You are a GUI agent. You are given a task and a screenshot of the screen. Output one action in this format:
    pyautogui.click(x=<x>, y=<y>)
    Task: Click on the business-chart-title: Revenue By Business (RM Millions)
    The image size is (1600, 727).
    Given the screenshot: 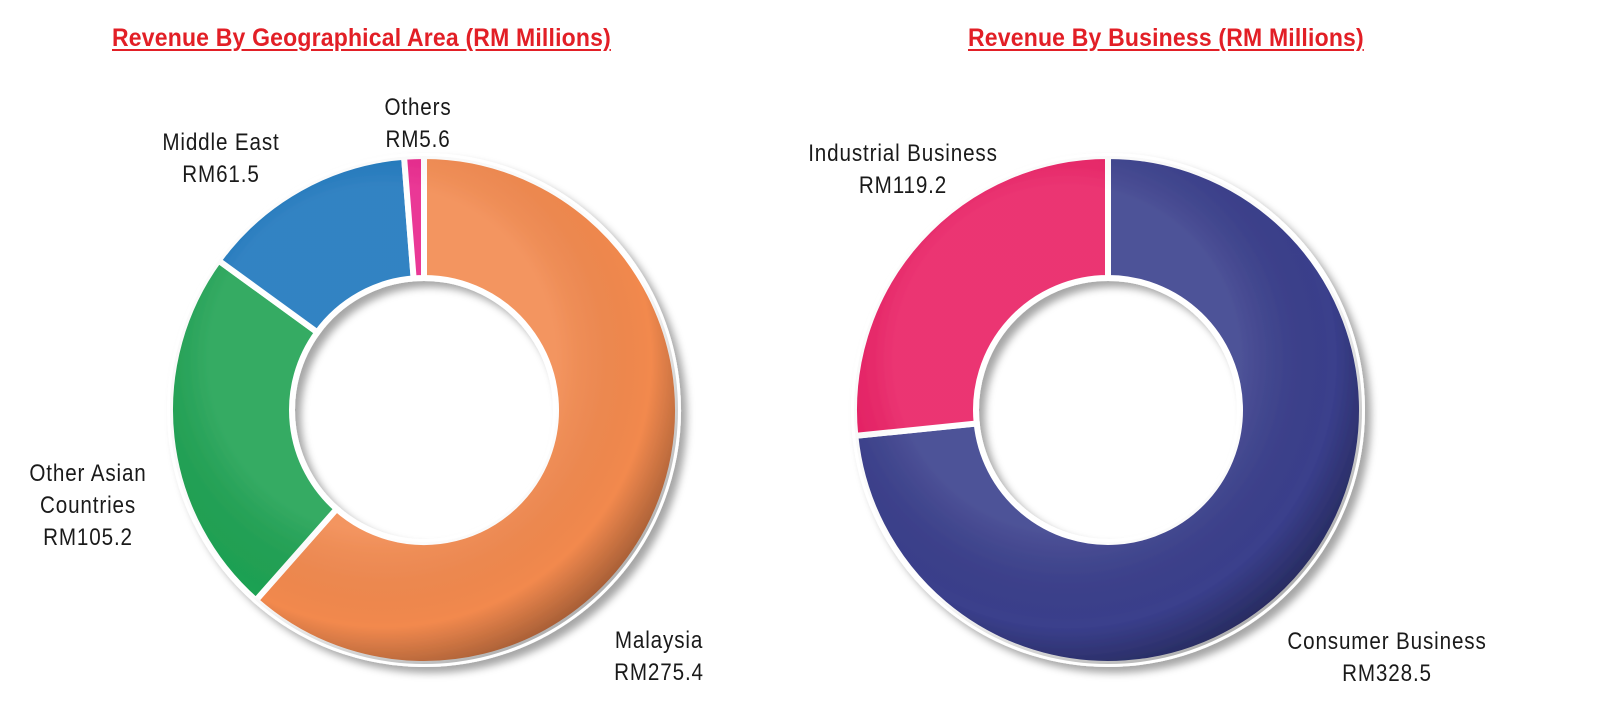 What is the action you would take?
    pyautogui.click(x=1166, y=38)
    